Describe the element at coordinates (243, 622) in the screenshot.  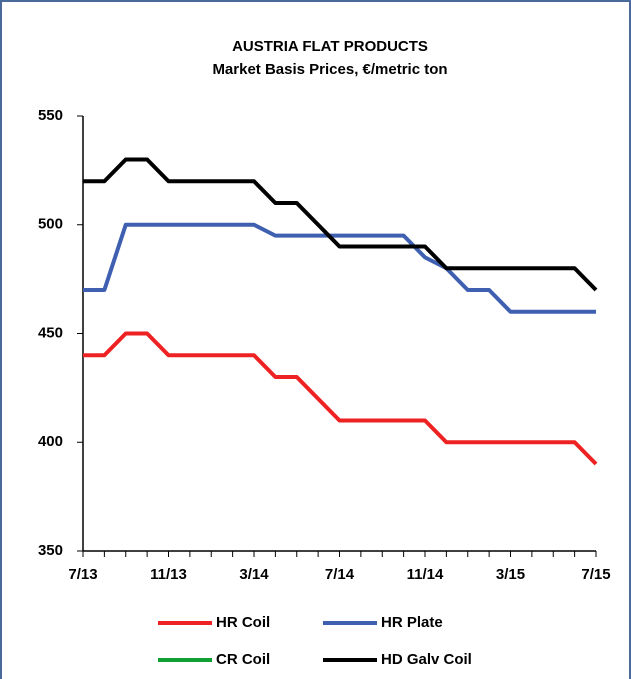
I see `legend-label: HR Coil` at that location.